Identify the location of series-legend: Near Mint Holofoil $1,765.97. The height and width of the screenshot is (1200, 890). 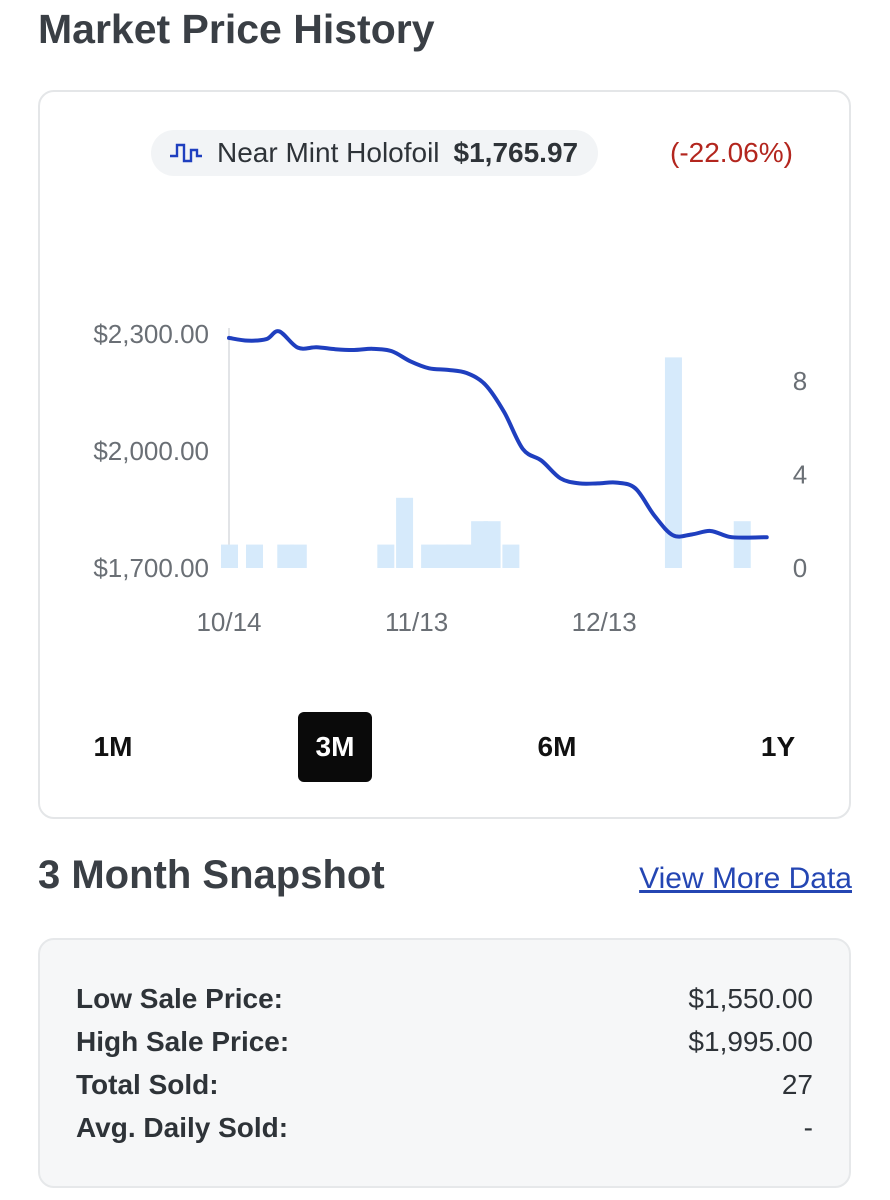
(375, 153).